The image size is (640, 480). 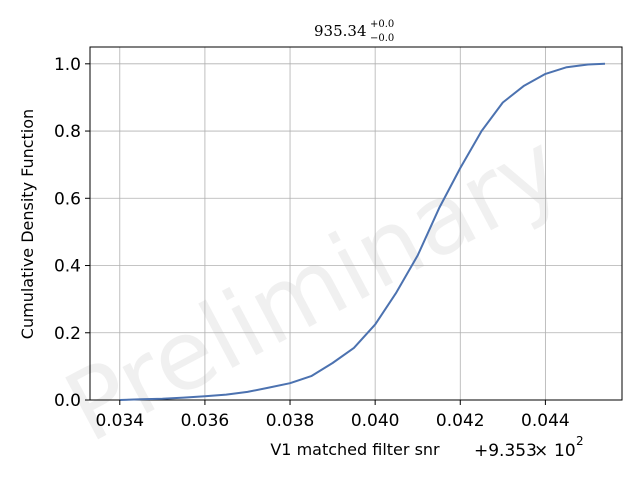 What do you see at coordinates (290, 421) in the screenshot?
I see `x-tick-label: 0.038` at bounding box center [290, 421].